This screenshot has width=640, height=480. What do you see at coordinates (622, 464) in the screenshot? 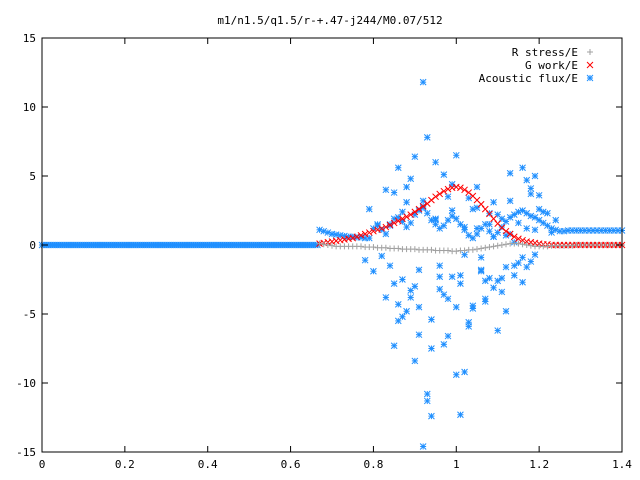
I see `x-tick-label: 1.4` at bounding box center [622, 464].